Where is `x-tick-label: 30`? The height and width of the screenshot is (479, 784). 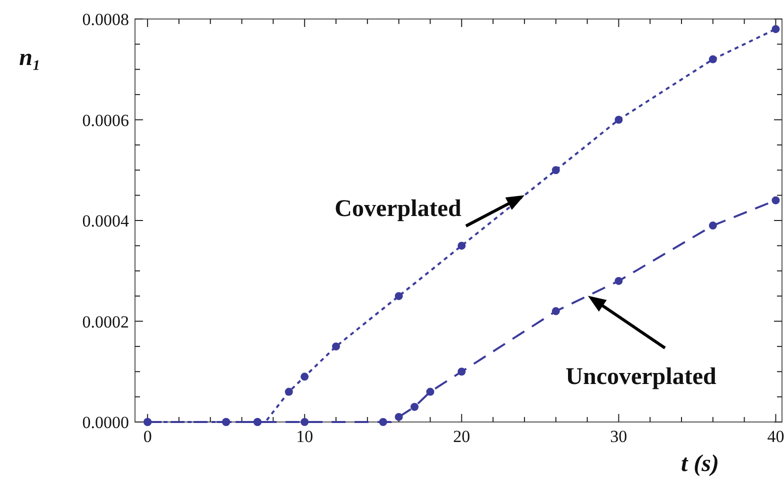
x-tick-label: 30 is located at coordinates (619, 436).